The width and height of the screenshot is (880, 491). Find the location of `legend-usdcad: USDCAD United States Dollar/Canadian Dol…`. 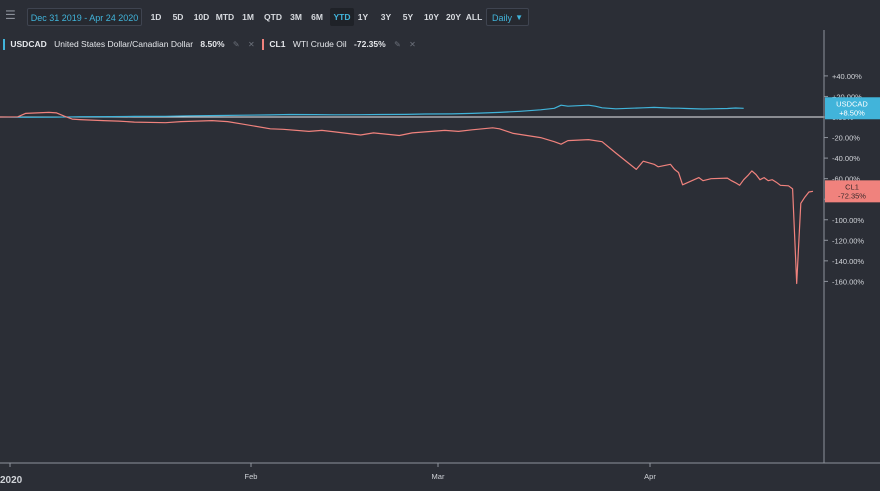

legend-usdcad: USDCAD United States Dollar/Canadian Dol… is located at coordinates (129, 44).